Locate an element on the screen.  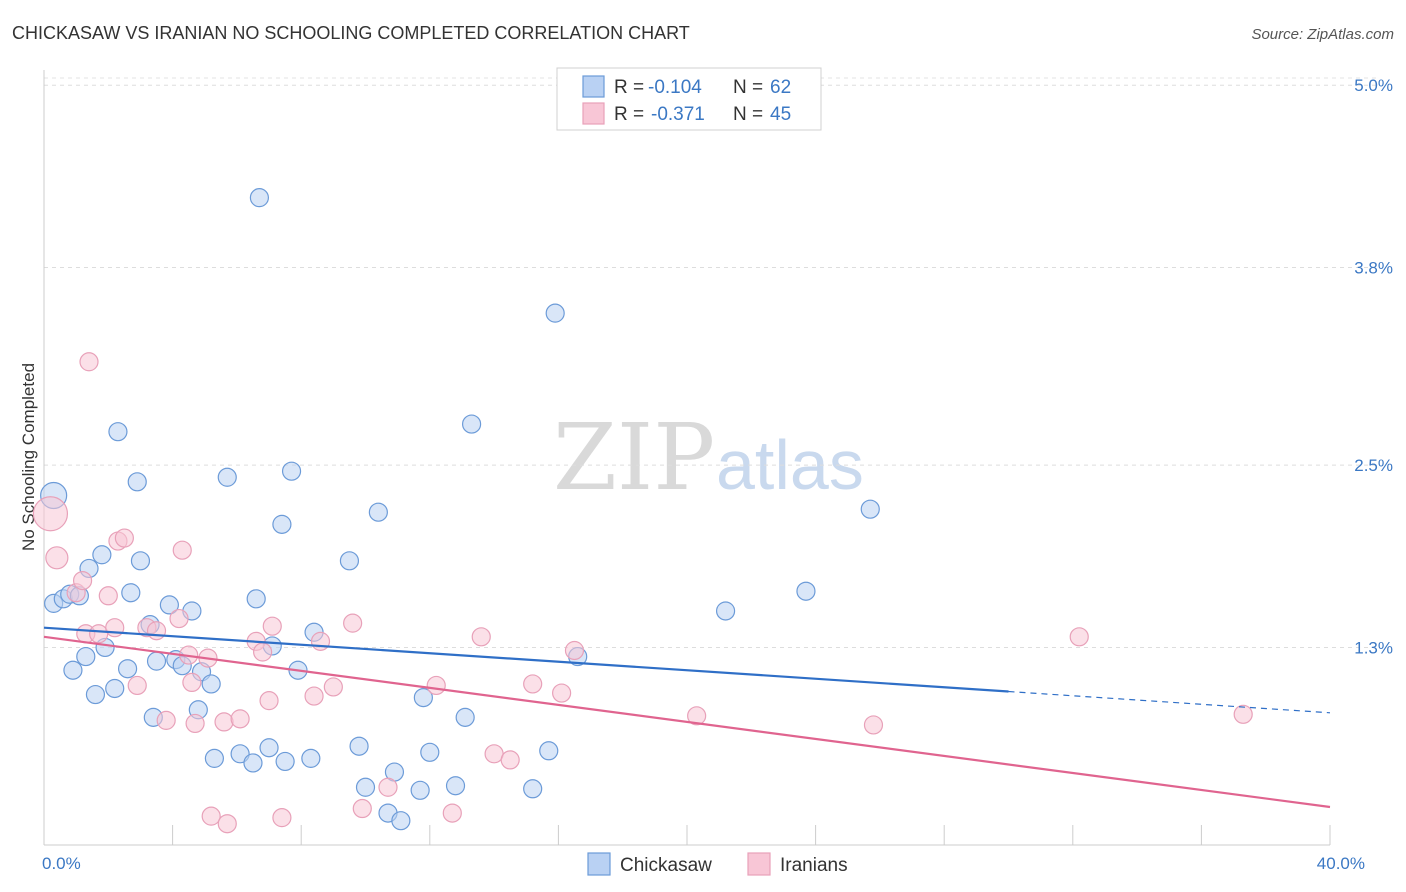
x-tick-labels: 0.0% 40.0% is located at coordinates (703, 863).